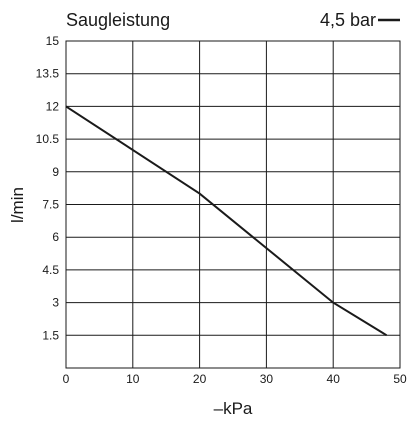  I want to click on y-tick-label: 13.5, so click(48, 74).